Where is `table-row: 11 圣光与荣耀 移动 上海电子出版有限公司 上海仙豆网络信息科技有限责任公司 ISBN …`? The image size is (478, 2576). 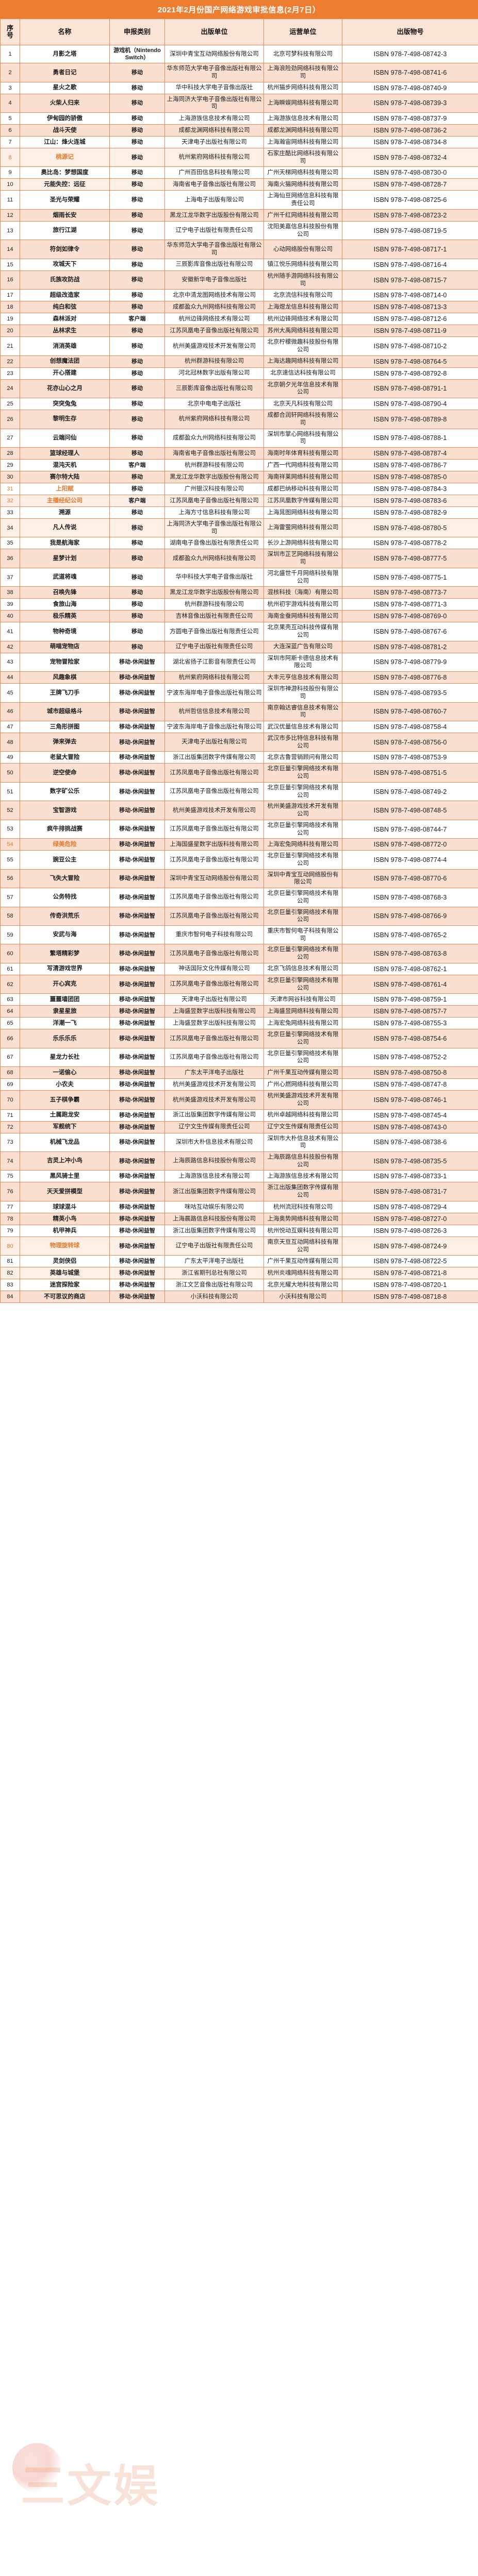 table-row: 11 圣光与荣耀 移动 上海电子出版有限公司 上海仙豆网络信息科技有限责任公司 ISBN … is located at coordinates (239, 200).